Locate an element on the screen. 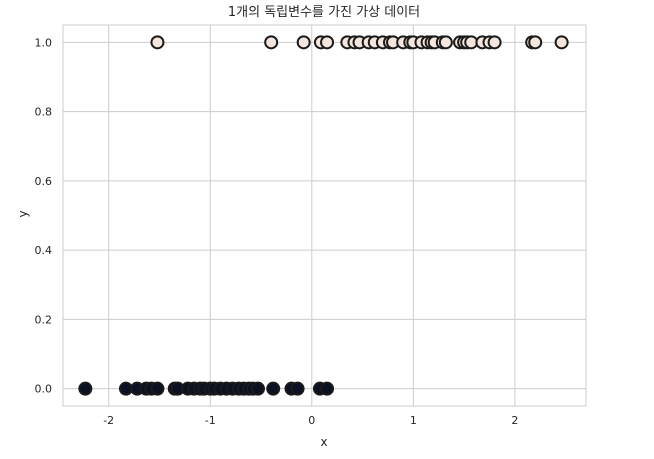 This screenshot has width=654, height=459. x-tick-label: 2 is located at coordinates (514, 420).